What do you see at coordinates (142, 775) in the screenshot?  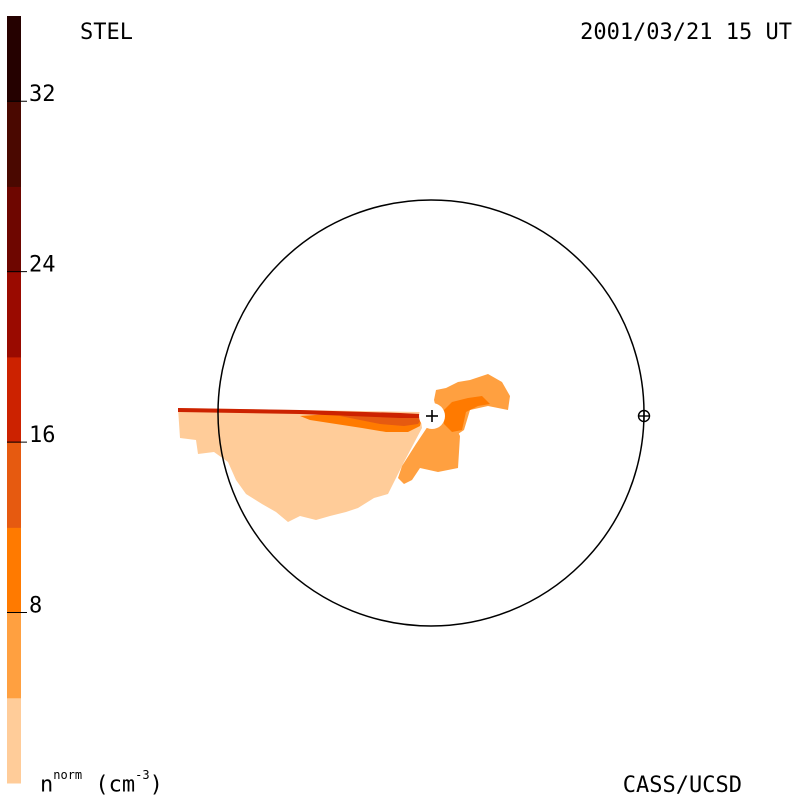 I see `units-exponent: -3` at bounding box center [142, 775].